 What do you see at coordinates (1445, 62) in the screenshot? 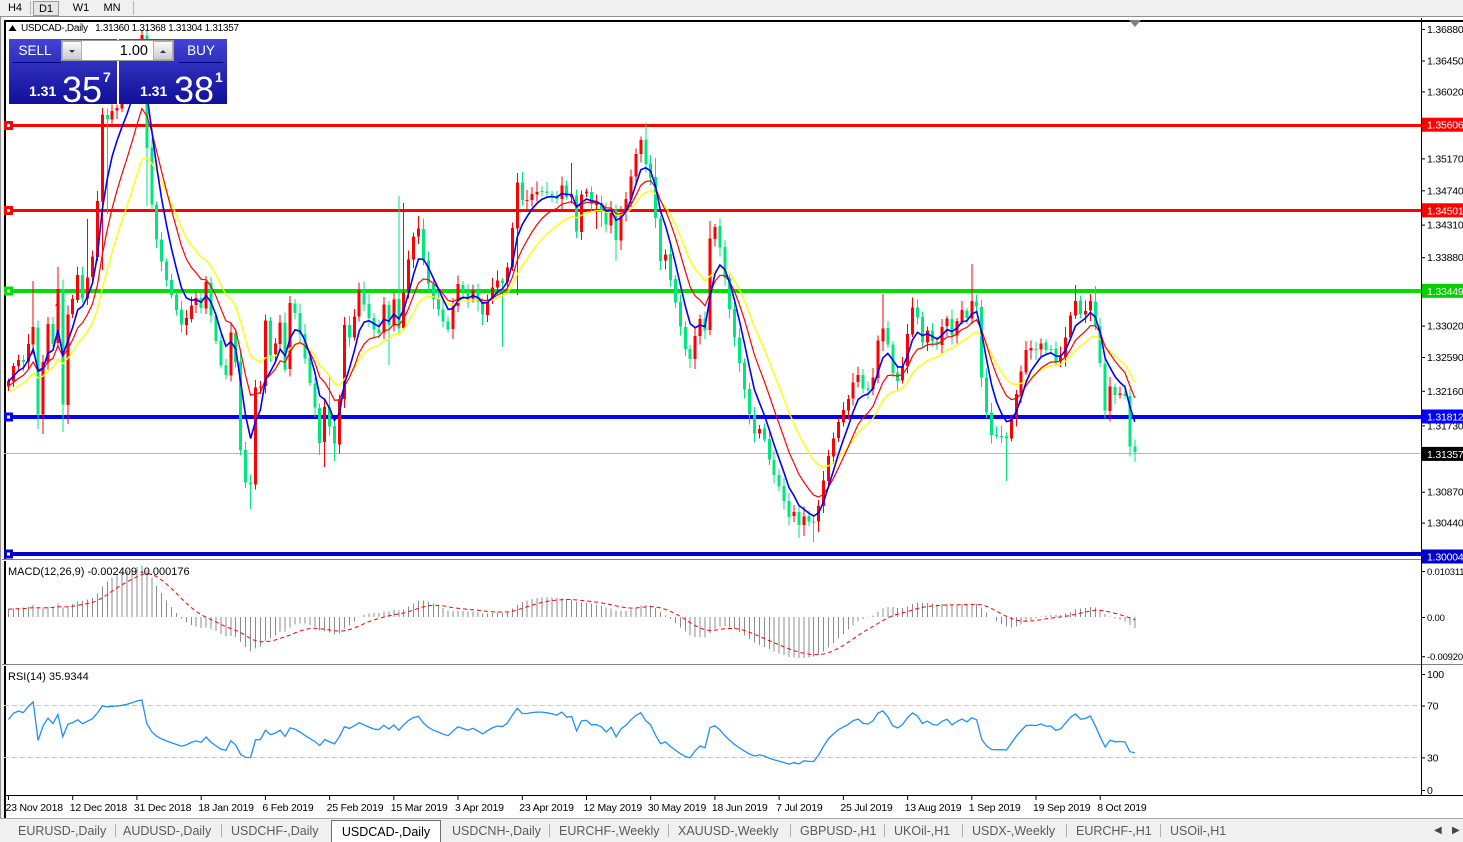
I see `svg-text: 1.36450` at bounding box center [1445, 62].